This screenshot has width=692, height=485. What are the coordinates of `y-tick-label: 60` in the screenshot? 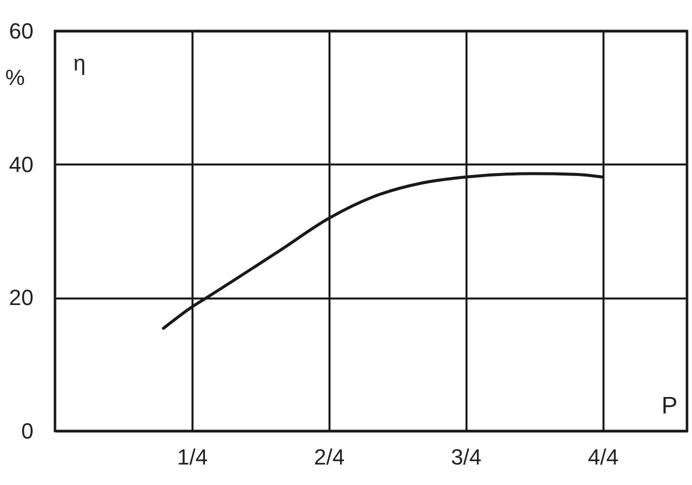 It's located at (21, 31).